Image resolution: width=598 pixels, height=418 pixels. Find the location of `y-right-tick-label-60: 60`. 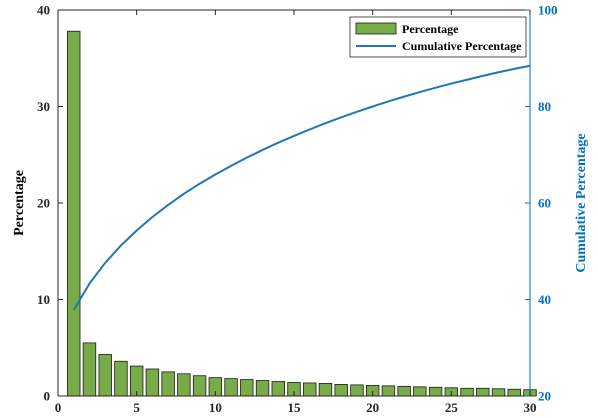

y-right-tick-label-60: 60 is located at coordinates (544, 203).